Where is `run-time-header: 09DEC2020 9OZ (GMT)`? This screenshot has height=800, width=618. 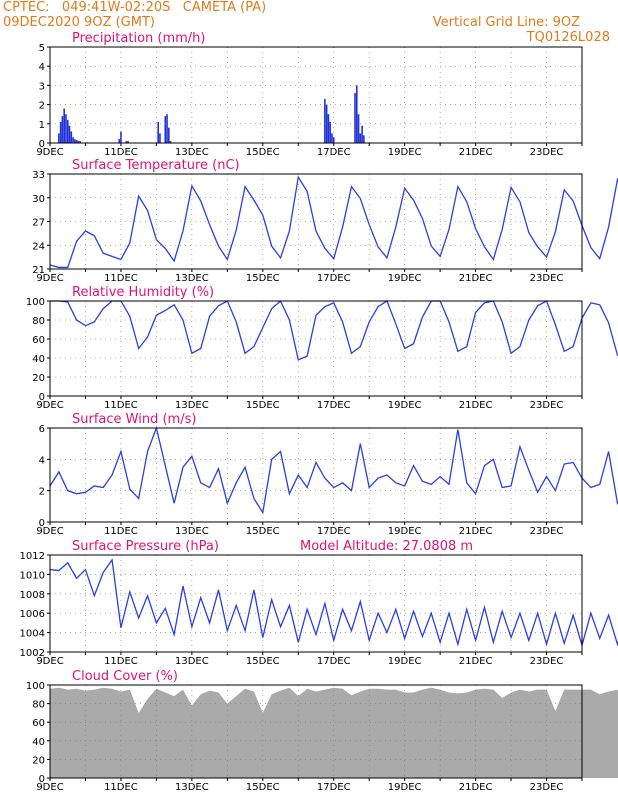 run-time-header: 09DEC2020 9OZ (GMT) is located at coordinates (79, 22).